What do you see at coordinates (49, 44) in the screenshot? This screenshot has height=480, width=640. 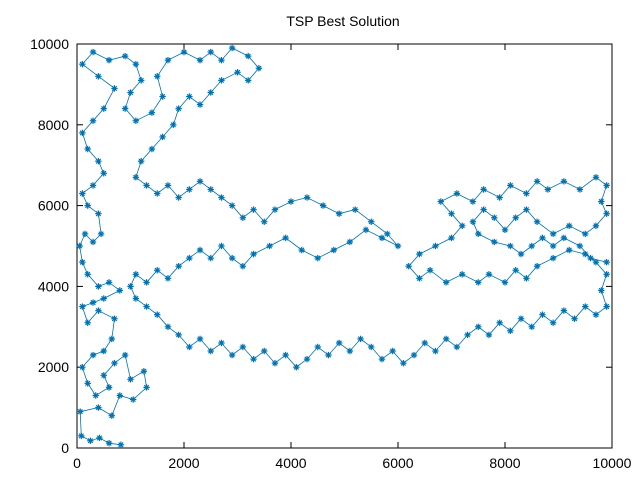 I see `y-tick-label: 10000` at bounding box center [49, 44].